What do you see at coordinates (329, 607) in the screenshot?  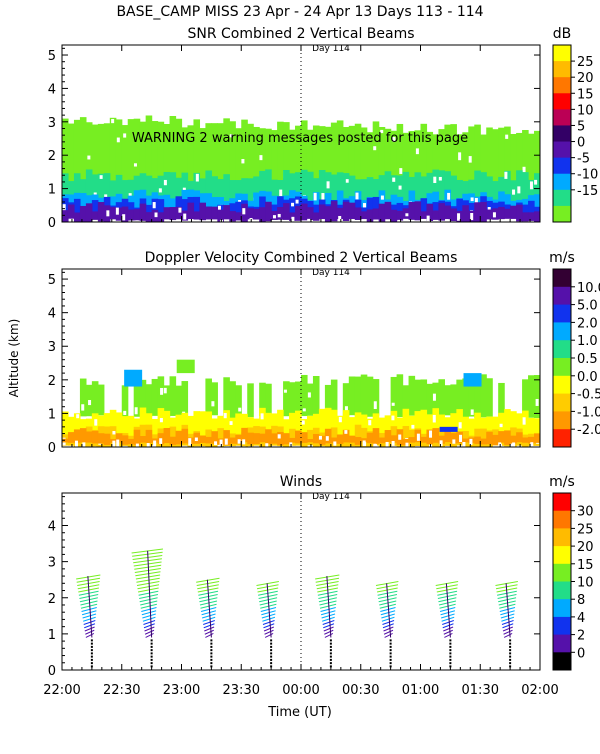 I see `wind-stem` at bounding box center [329, 607].